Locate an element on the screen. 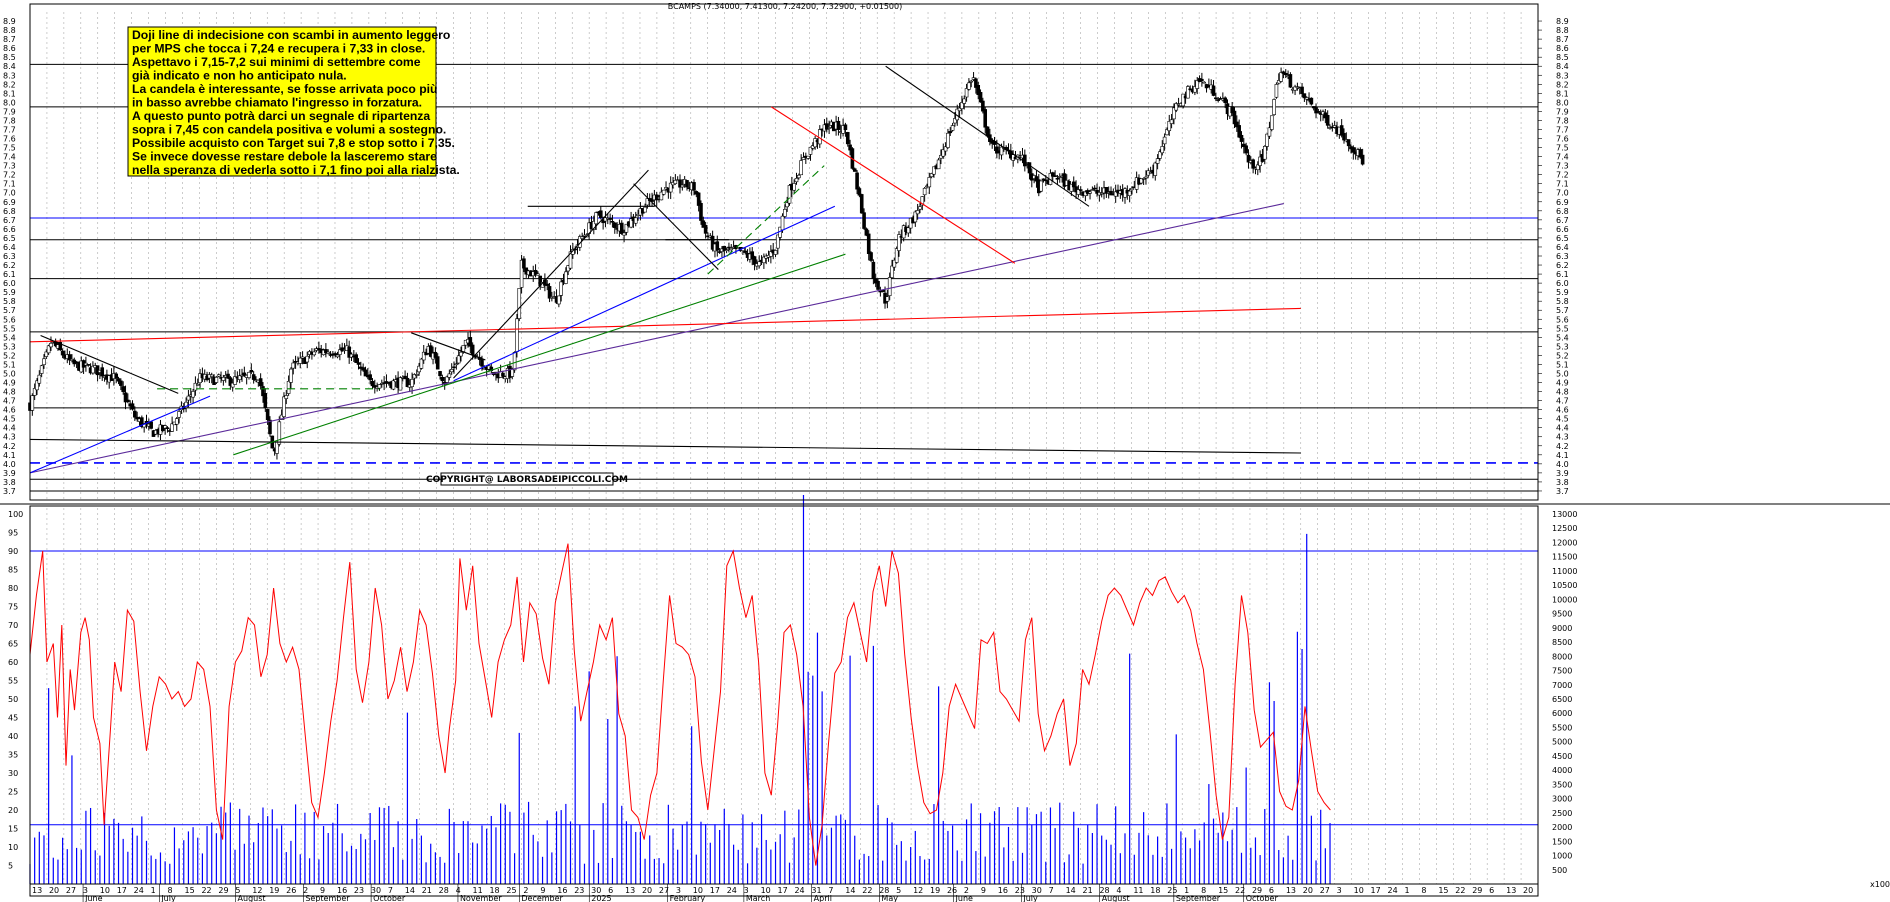 The image size is (1890, 902). price-tick-right: 5.1 is located at coordinates (1562, 364).